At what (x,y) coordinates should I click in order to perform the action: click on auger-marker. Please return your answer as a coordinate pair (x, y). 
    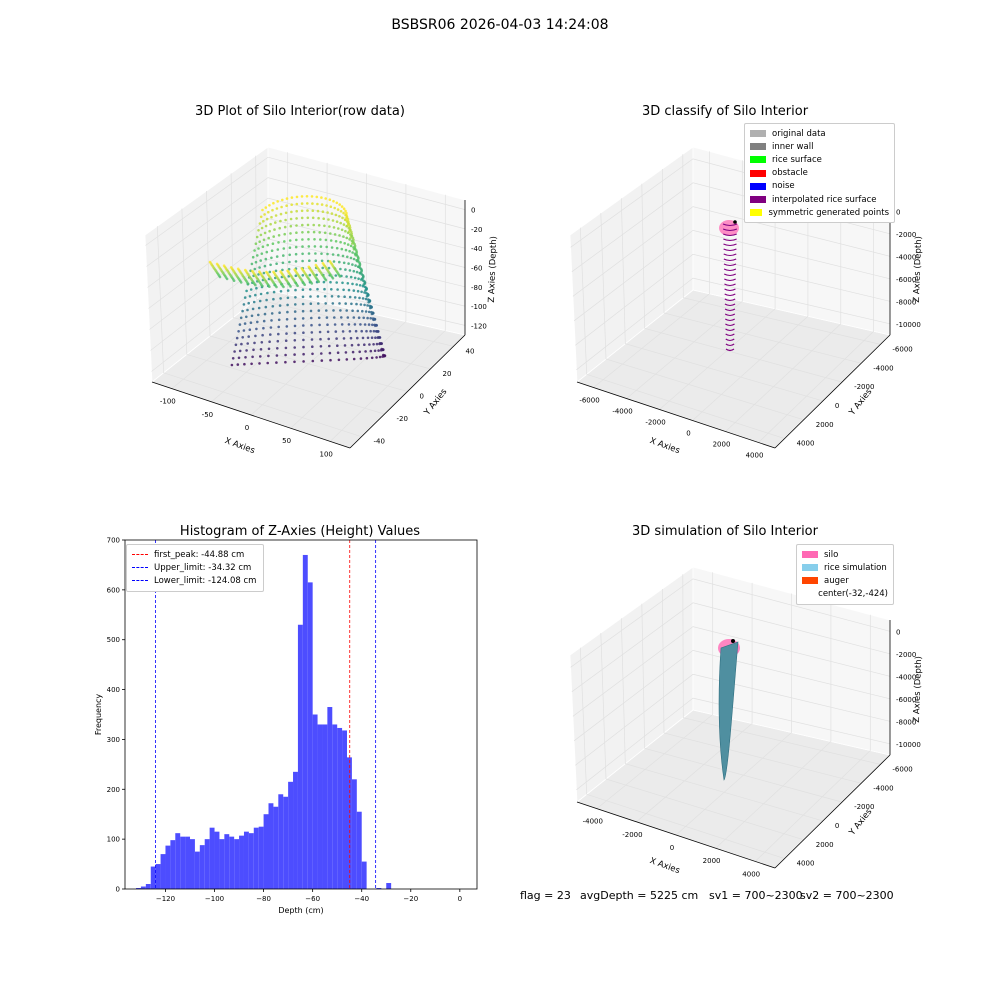
    Looking at the image, I should click on (733, 641).